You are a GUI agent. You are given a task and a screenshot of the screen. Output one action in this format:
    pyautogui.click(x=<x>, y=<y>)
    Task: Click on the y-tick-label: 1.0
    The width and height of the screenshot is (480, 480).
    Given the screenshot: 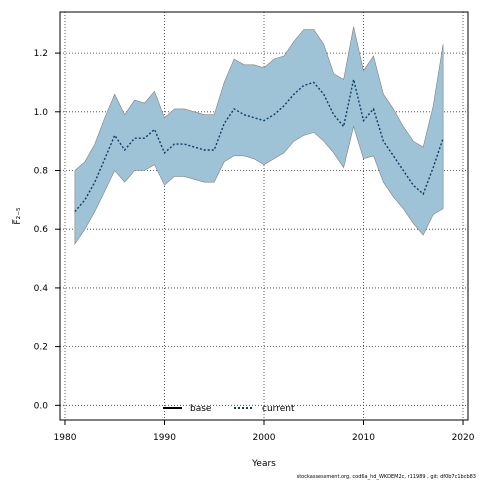 What is the action you would take?
    pyautogui.click(x=41, y=113)
    